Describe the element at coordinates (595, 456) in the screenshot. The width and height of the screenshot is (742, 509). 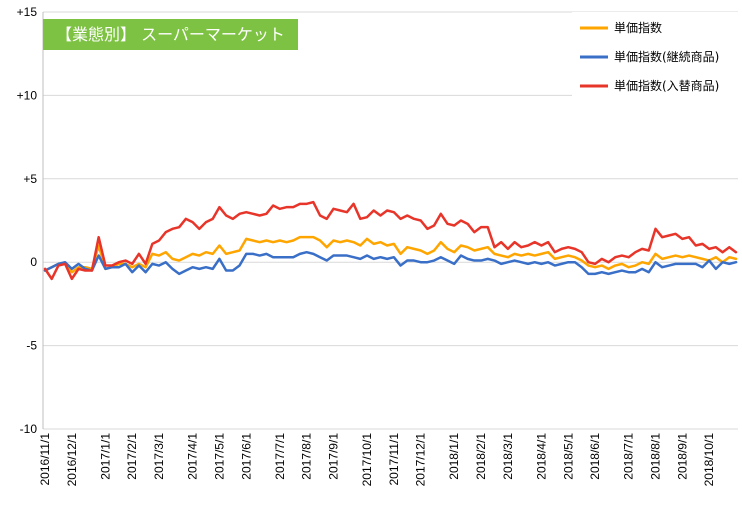
I see `x-tick-label: 2018/6/1` at that location.